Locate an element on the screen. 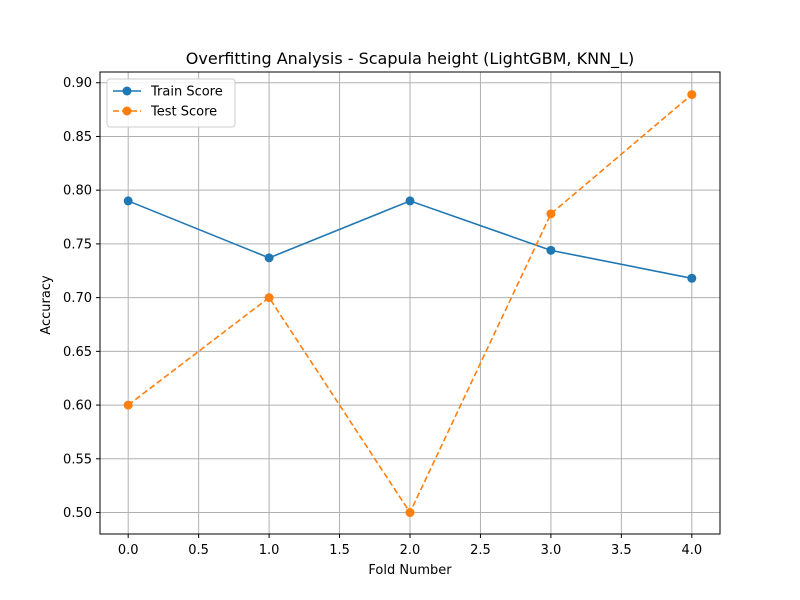 Image resolution: width=800 pixels, height=600 pixels. x-tick-label: 1.0 is located at coordinates (269, 550).